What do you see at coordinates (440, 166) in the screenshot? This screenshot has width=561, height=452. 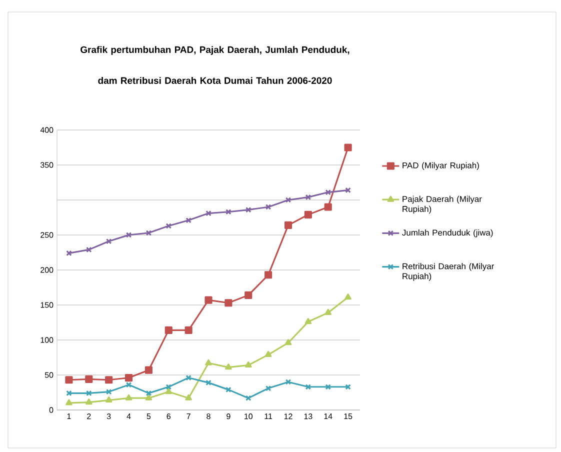 I see `legend-label: PAD (Milyar Rupiah)` at bounding box center [440, 166].